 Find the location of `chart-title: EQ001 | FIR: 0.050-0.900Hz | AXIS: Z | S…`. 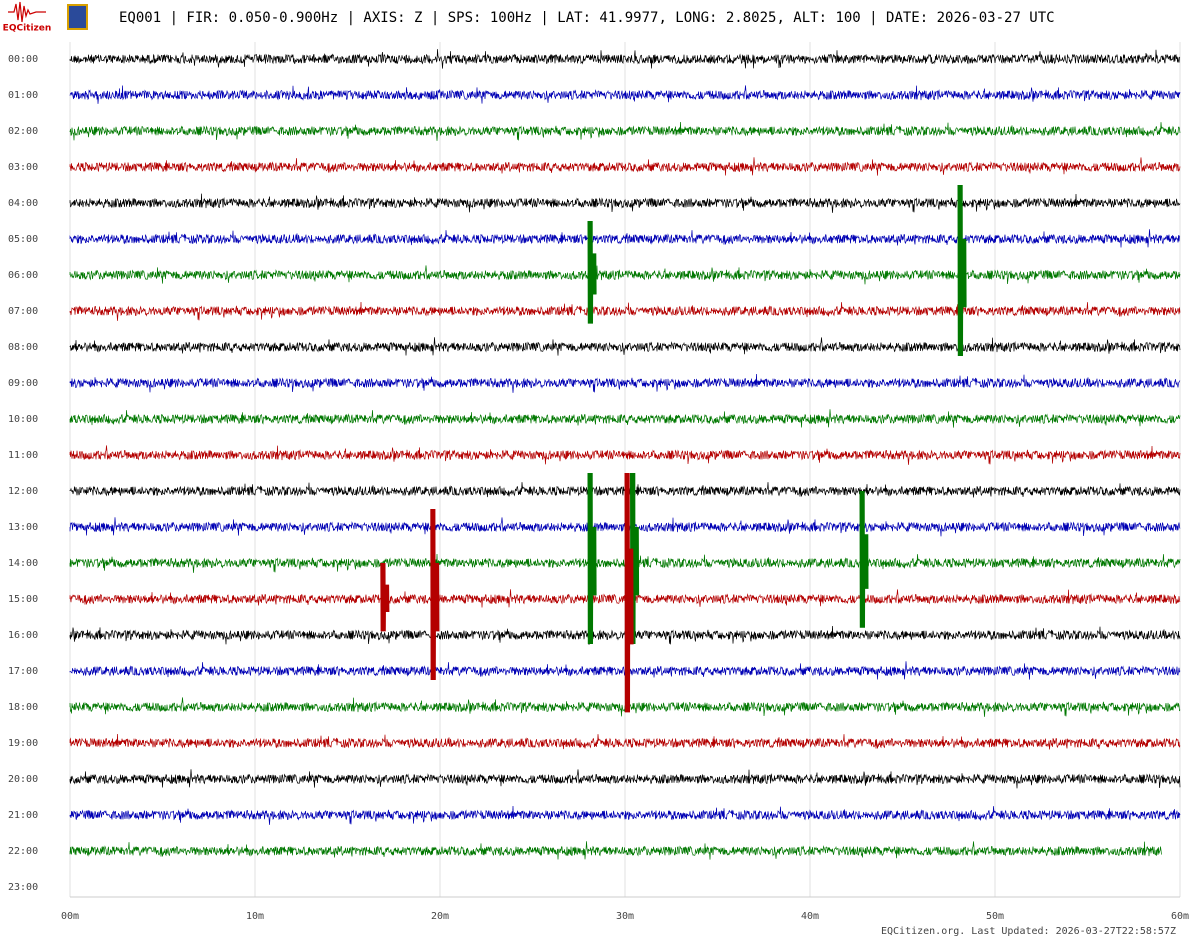

chart-title: EQ001 | FIR: 0.050-0.900Hz | AXIS: Z | S… is located at coordinates (587, 18).